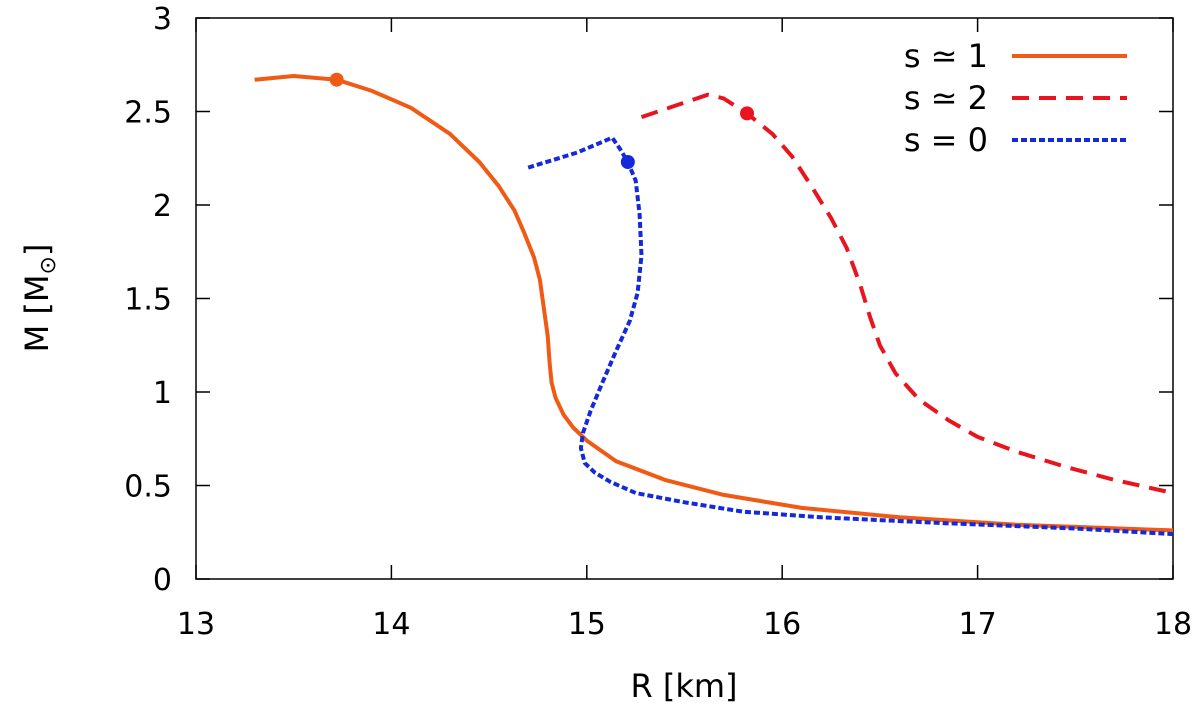 The image size is (1200, 711). I want to click on y-axis-label-main: M [M, so click(37, 314).